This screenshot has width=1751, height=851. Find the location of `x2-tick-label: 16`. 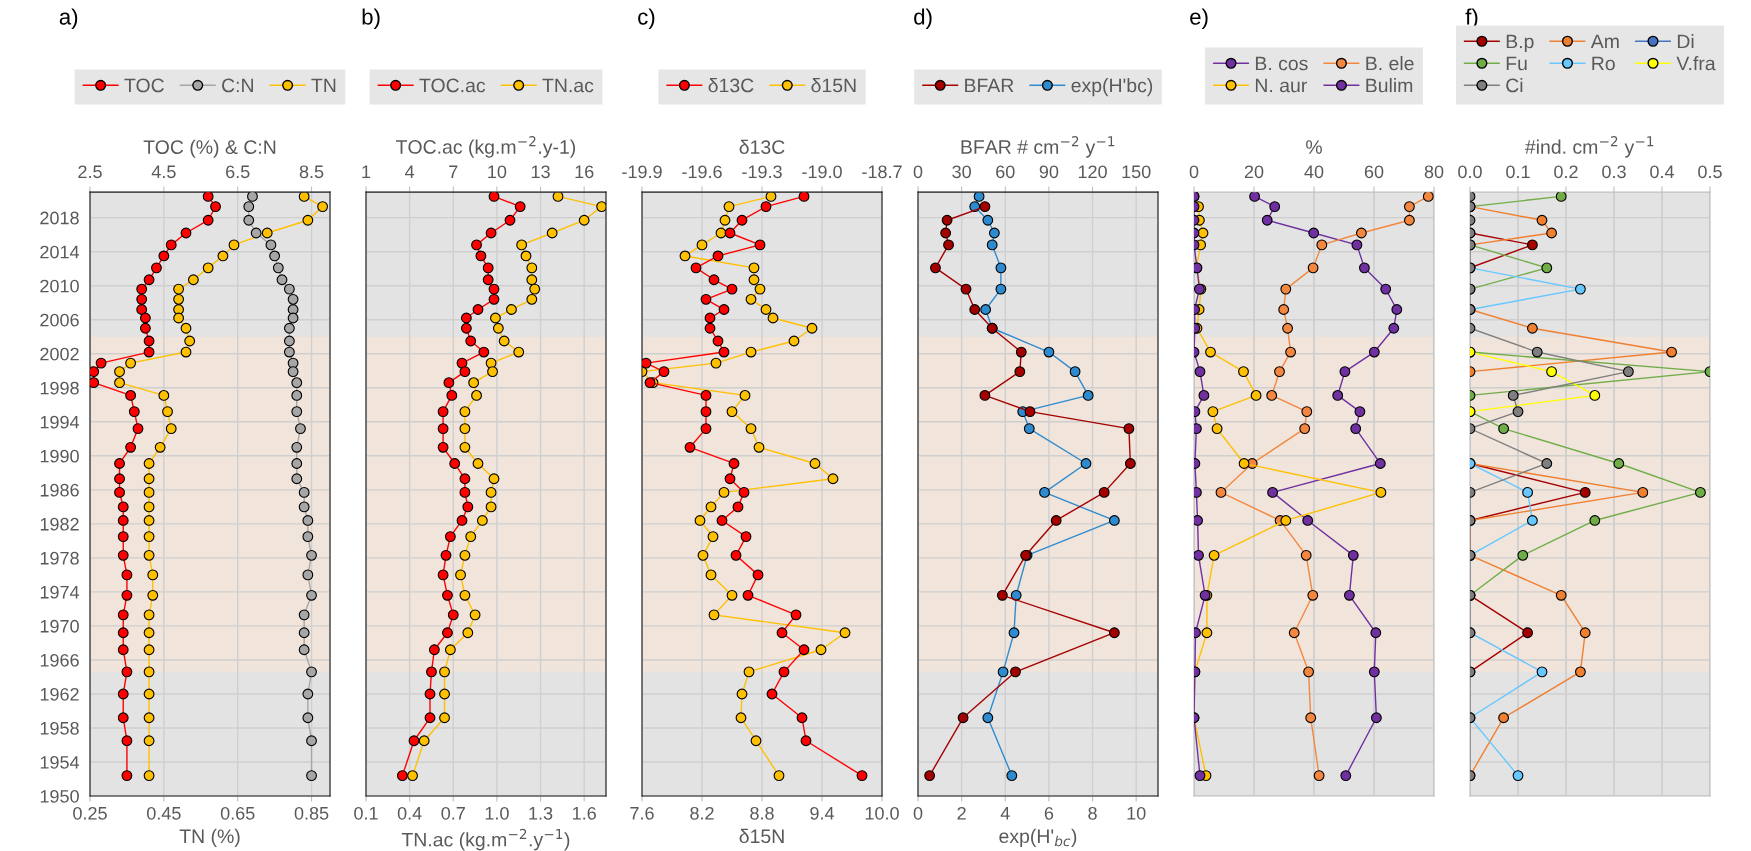

x2-tick-label: 16 is located at coordinates (584, 172).